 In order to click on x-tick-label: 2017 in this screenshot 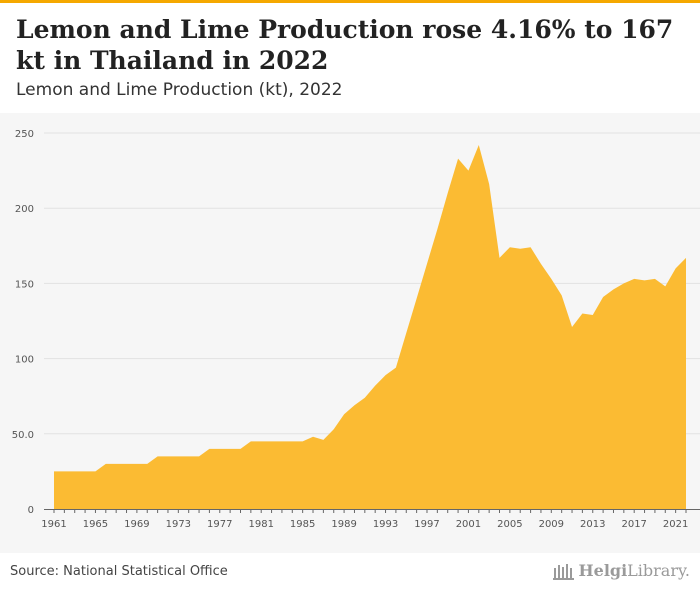, I will do `click(633, 524)`.